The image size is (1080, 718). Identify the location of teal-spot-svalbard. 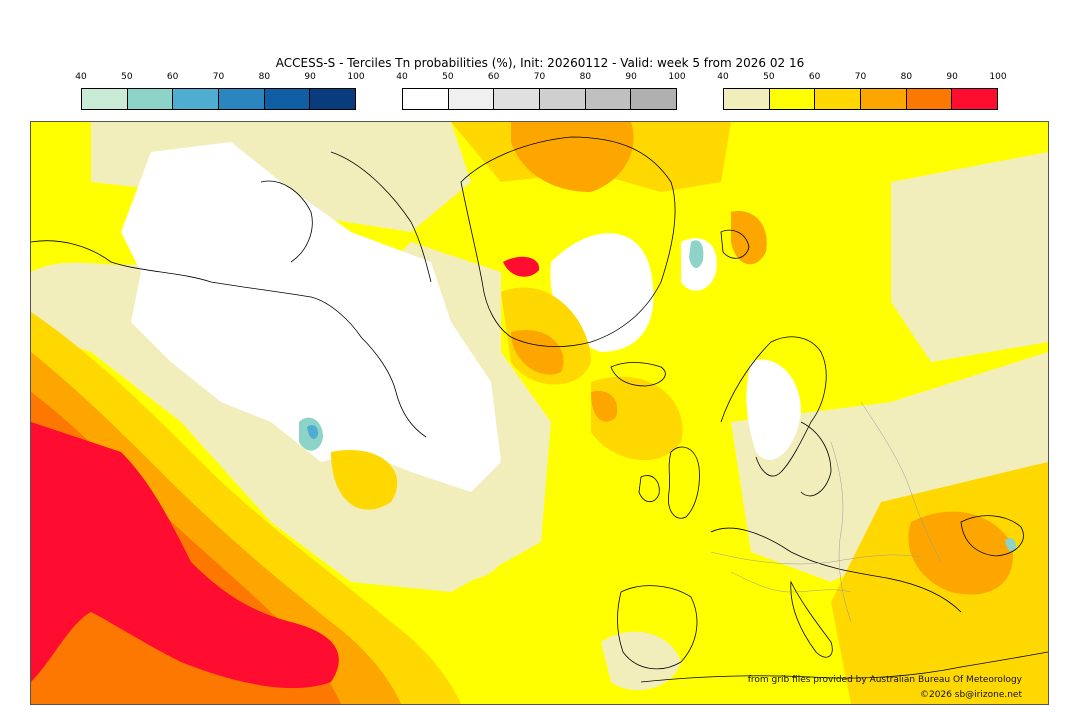
(696, 254).